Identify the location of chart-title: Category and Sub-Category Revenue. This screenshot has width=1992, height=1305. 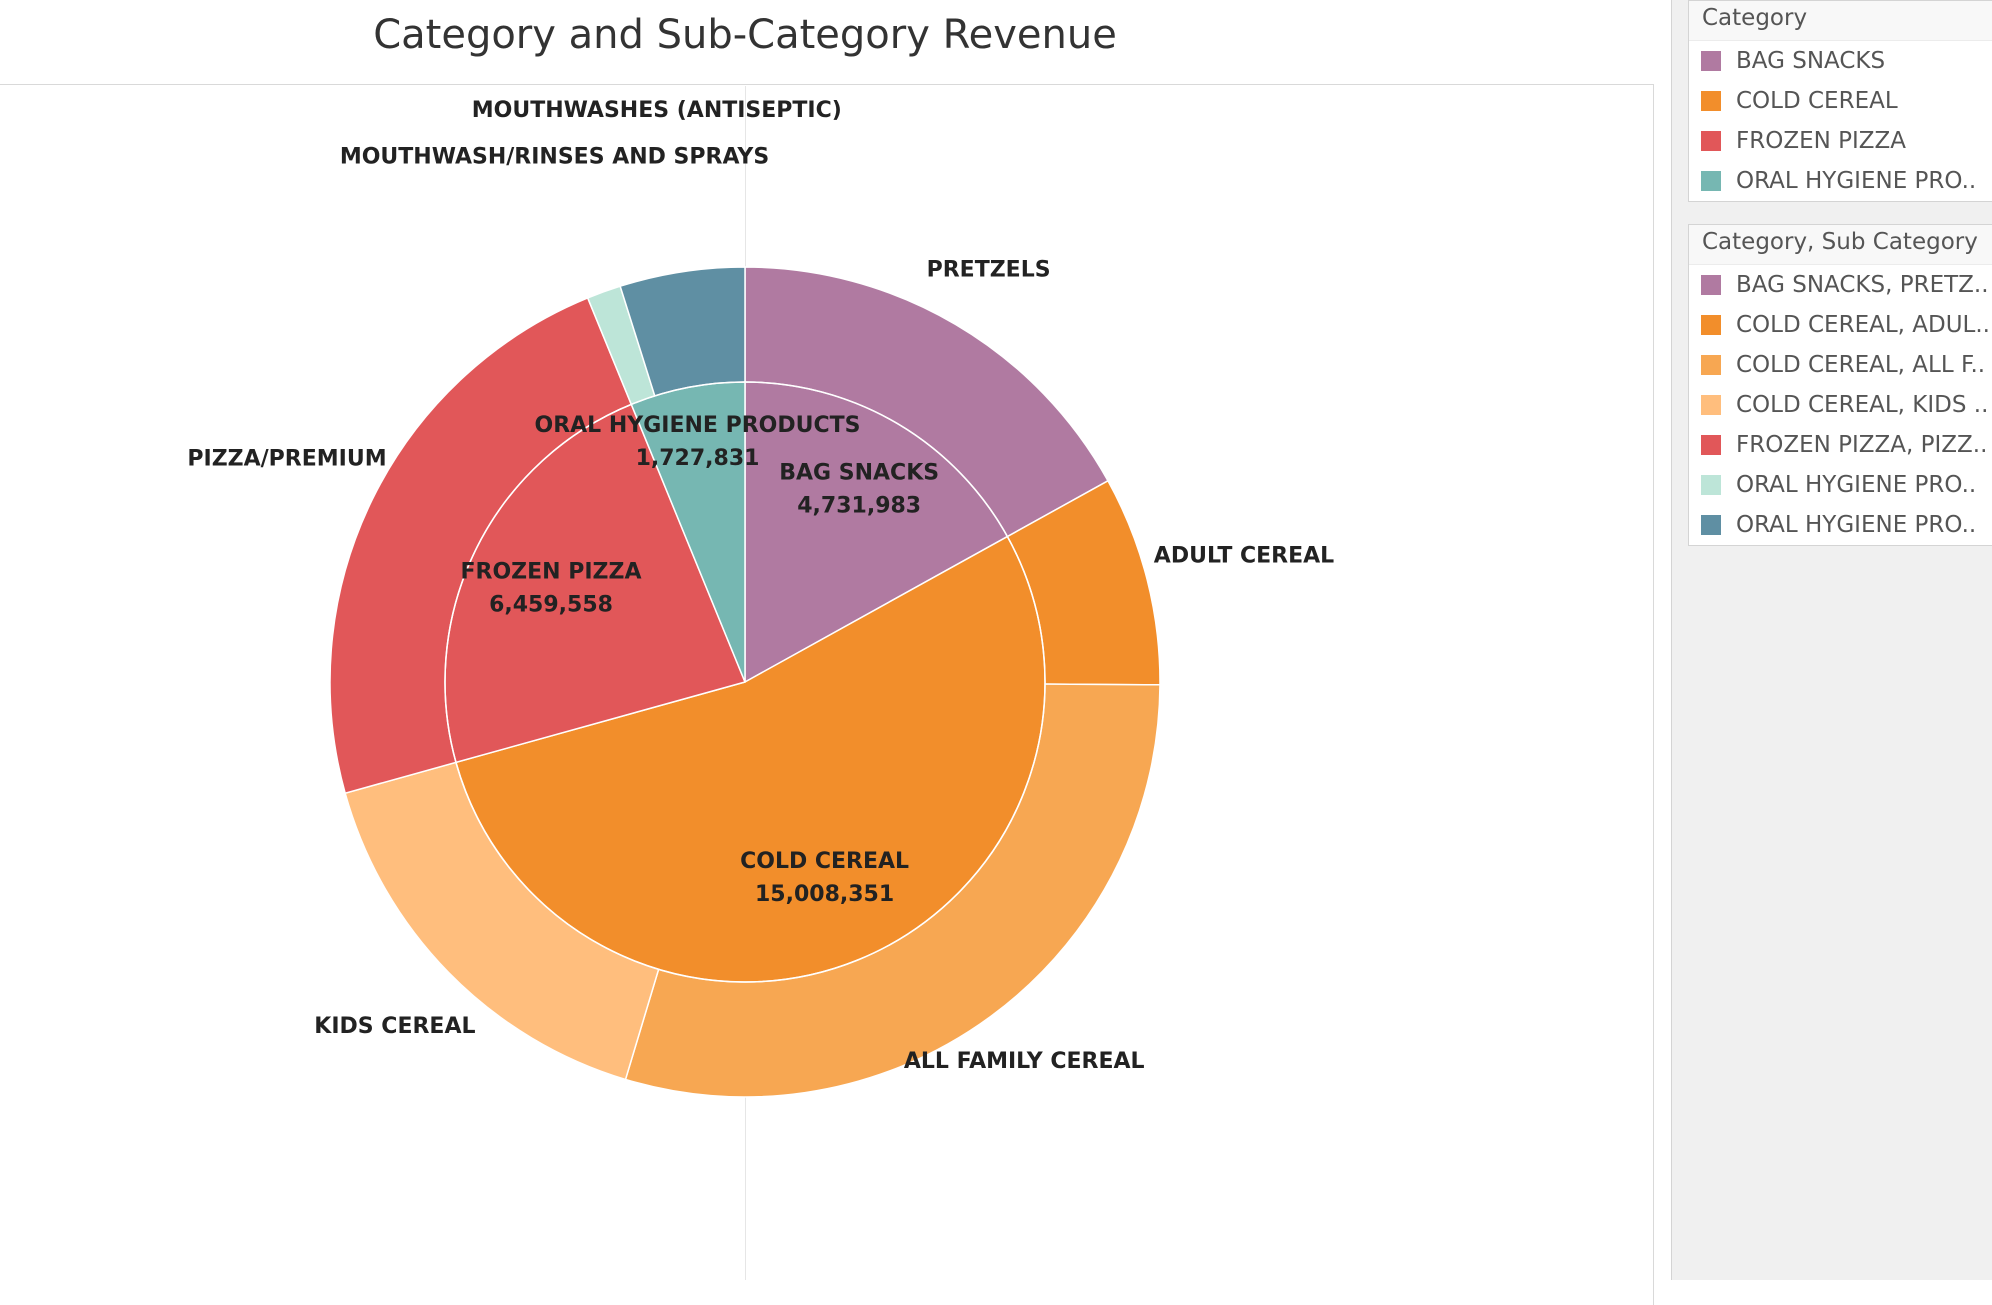
(745, 35).